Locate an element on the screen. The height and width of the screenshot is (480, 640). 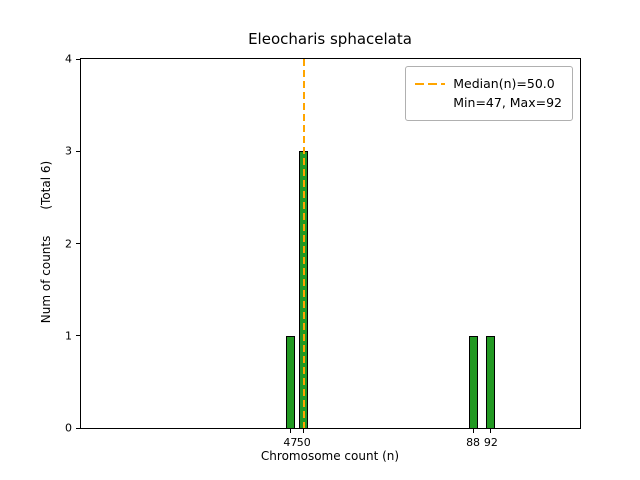
y-tick-label: 0 is located at coordinates (68, 428).